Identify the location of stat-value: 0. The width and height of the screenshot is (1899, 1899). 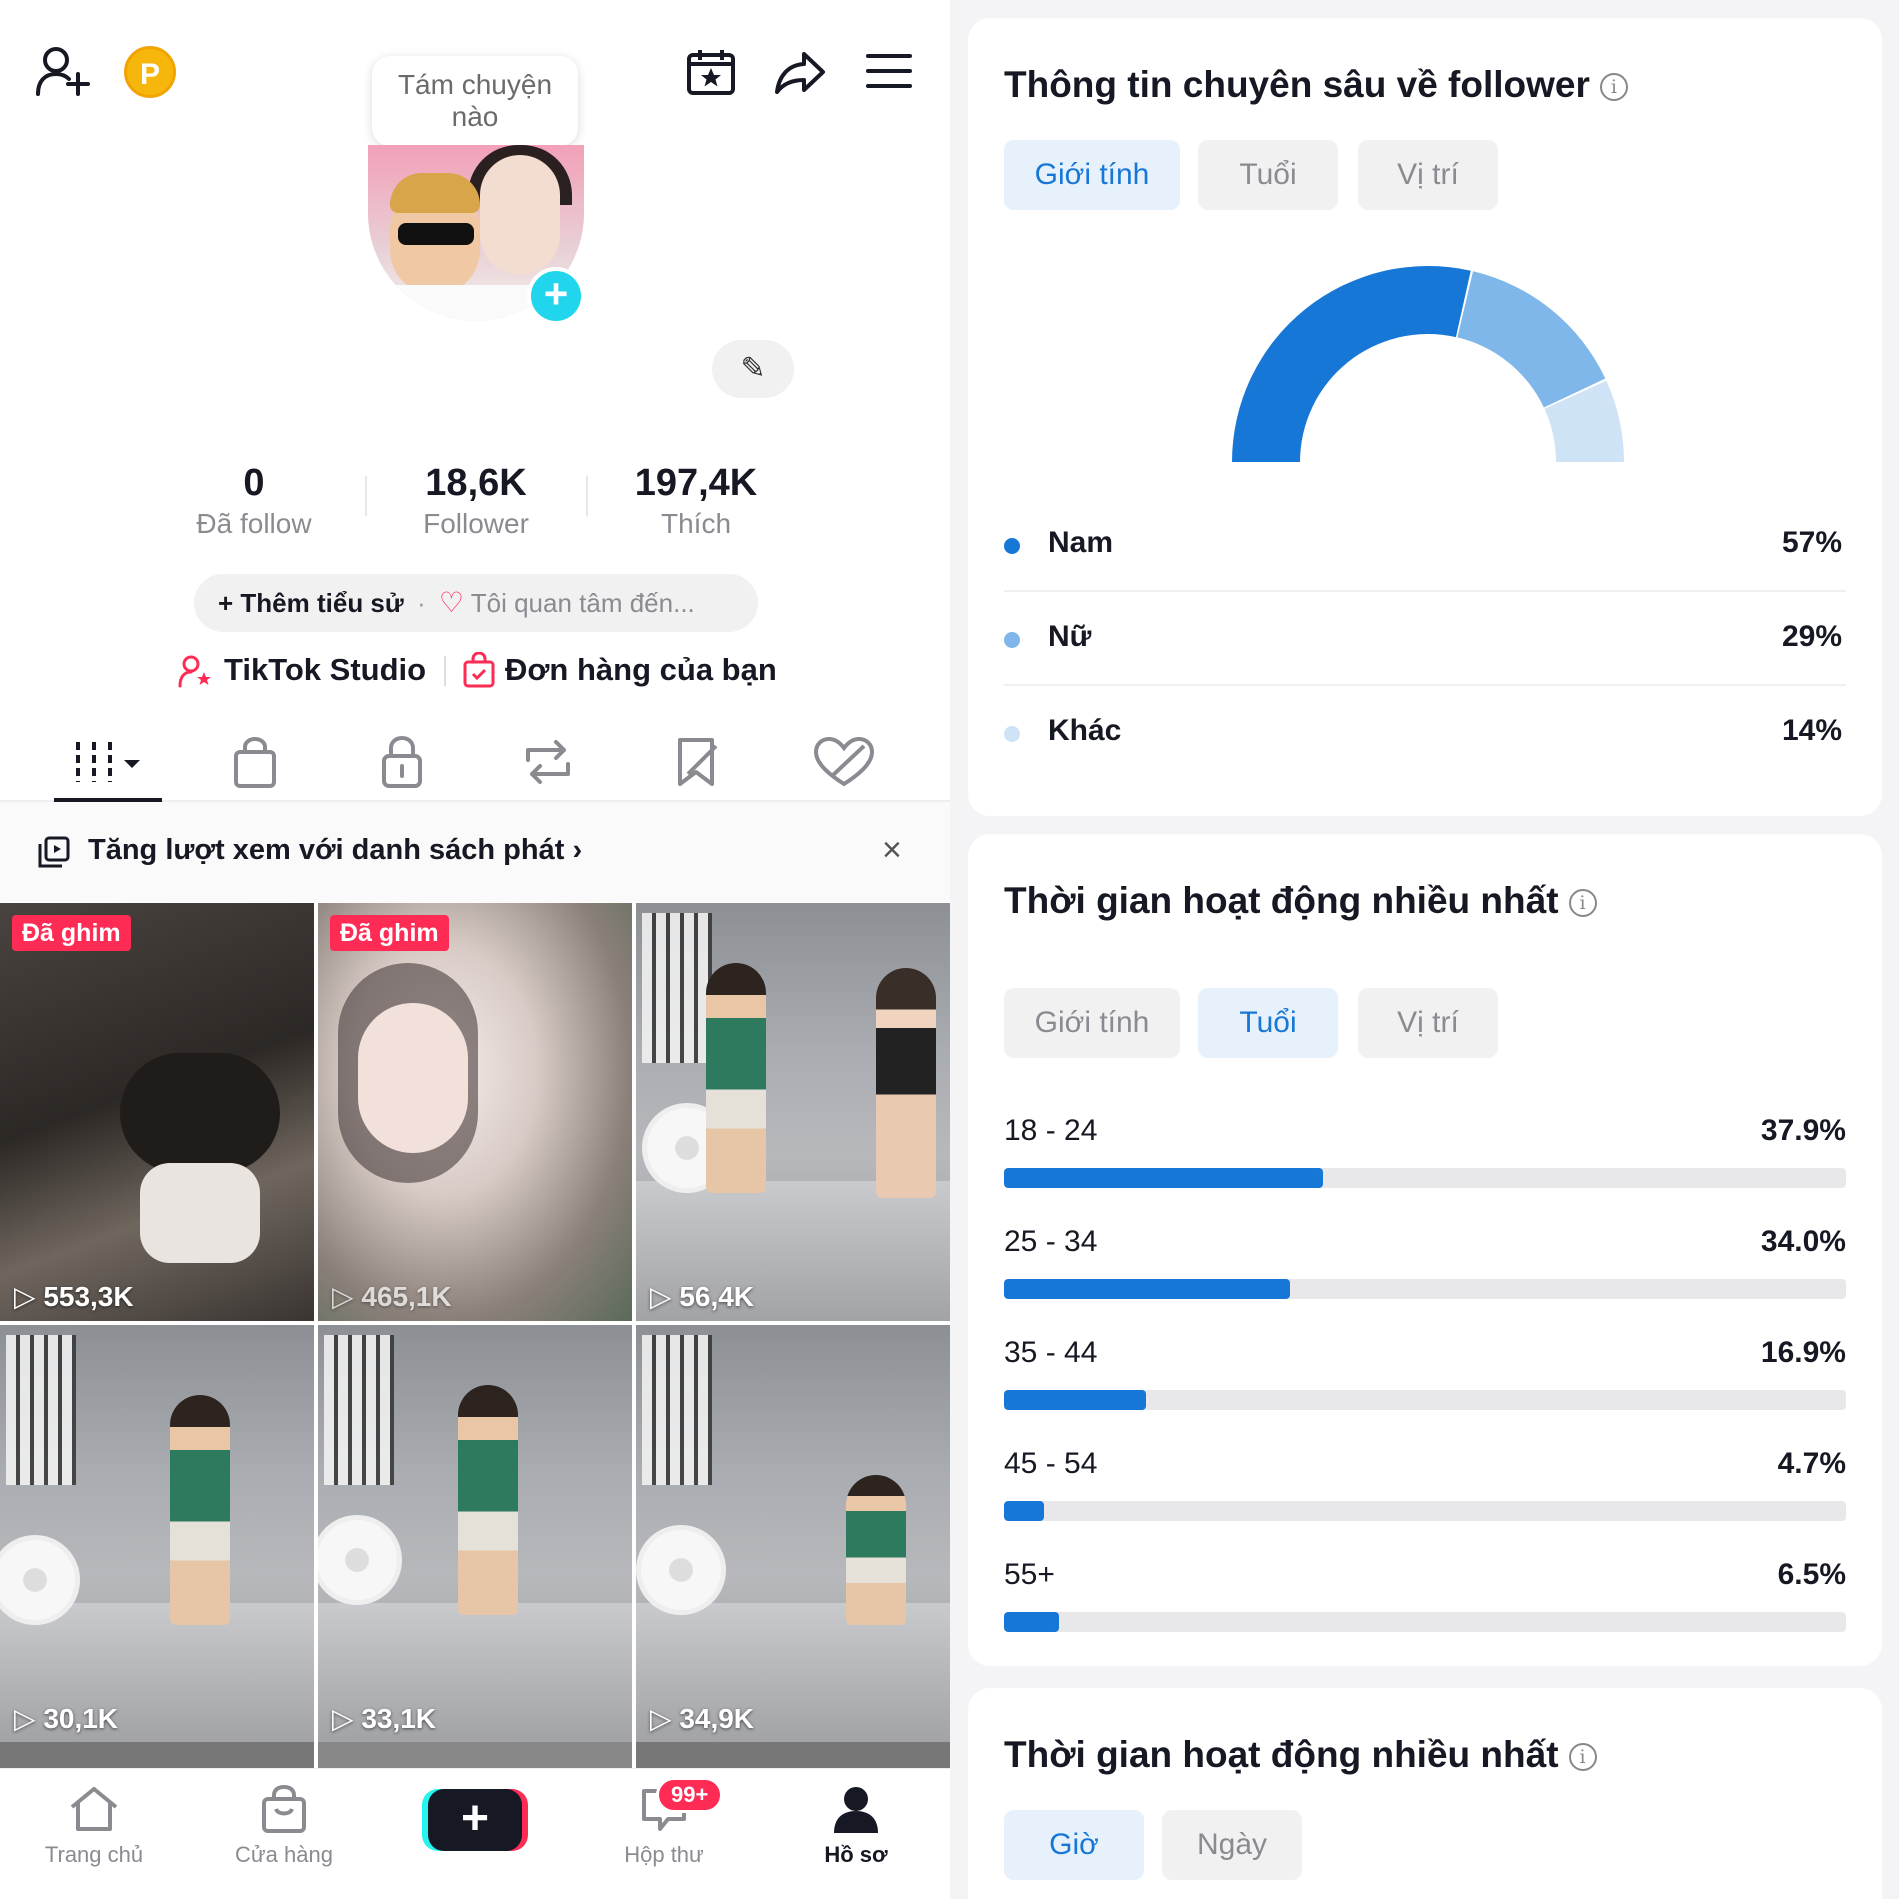
(254, 483).